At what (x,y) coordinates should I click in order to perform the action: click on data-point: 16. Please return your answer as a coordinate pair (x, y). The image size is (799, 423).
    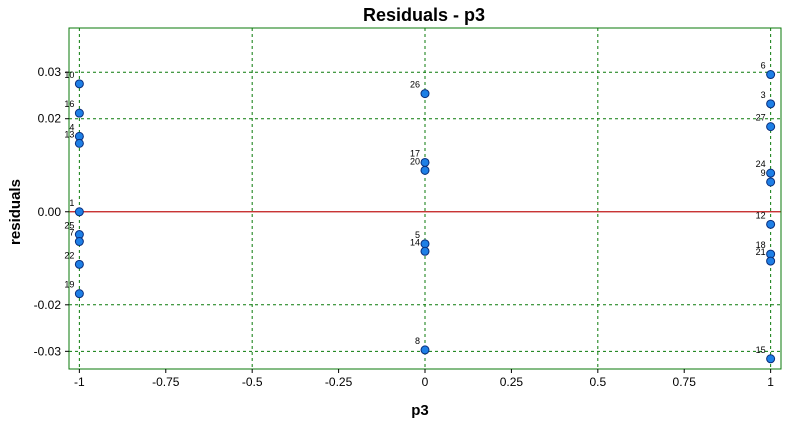
    Looking at the image, I should click on (74, 108).